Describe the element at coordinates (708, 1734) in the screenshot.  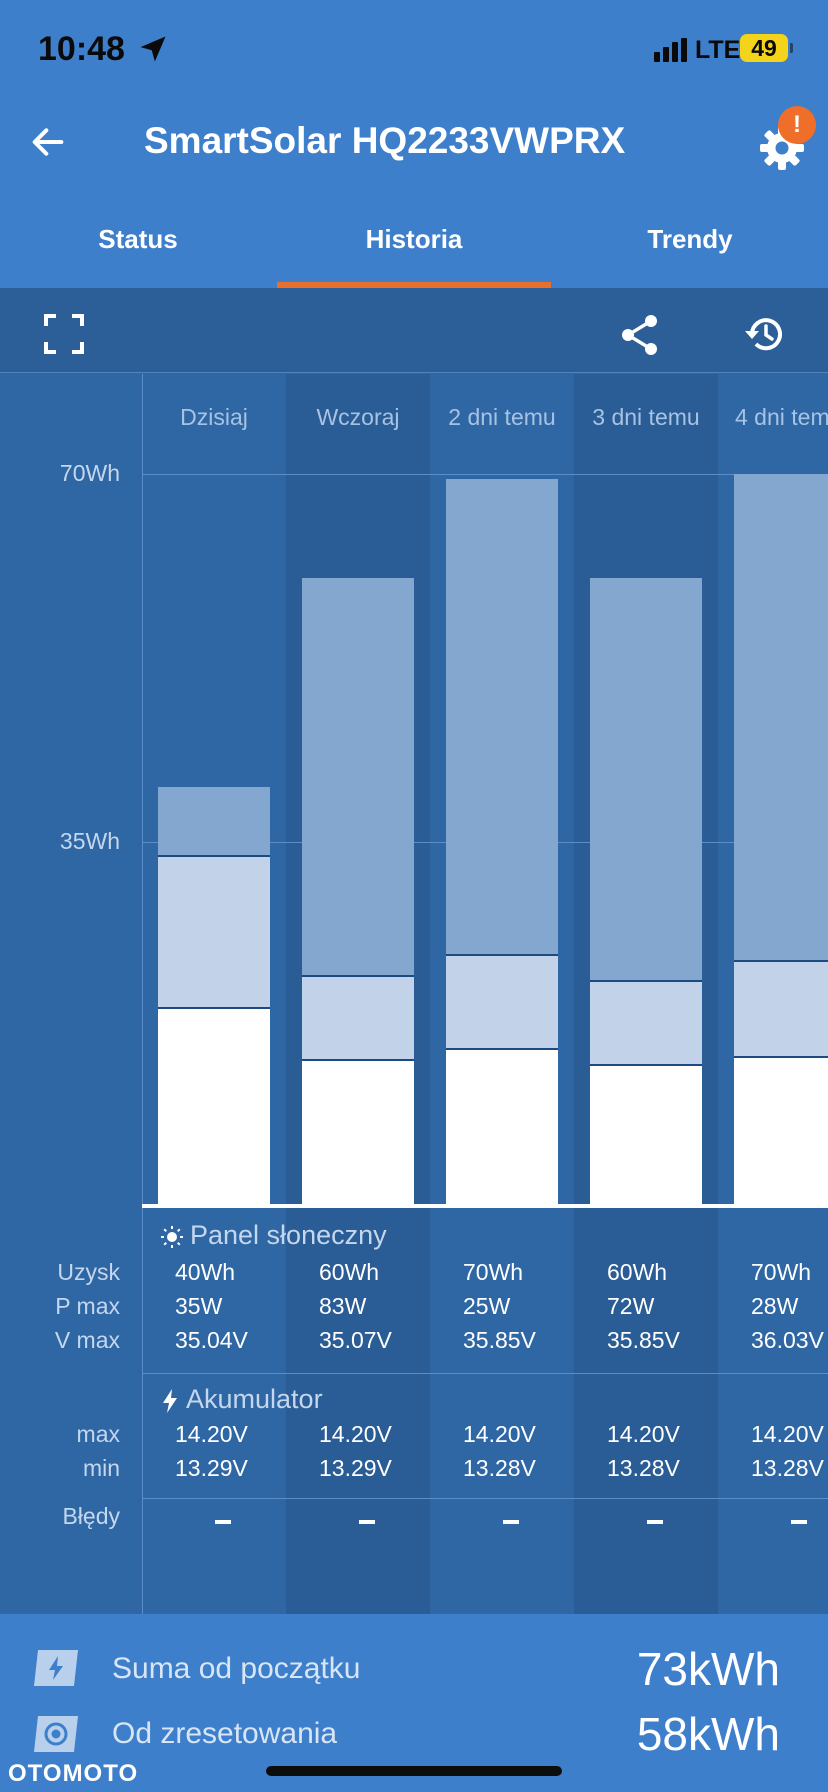
I see `reset-value: 58kWh` at that location.